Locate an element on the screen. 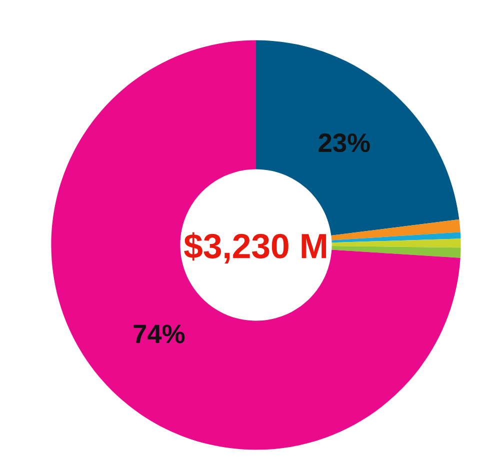 This screenshot has height=472, width=491. text: $3,230 M is located at coordinates (255, 248).